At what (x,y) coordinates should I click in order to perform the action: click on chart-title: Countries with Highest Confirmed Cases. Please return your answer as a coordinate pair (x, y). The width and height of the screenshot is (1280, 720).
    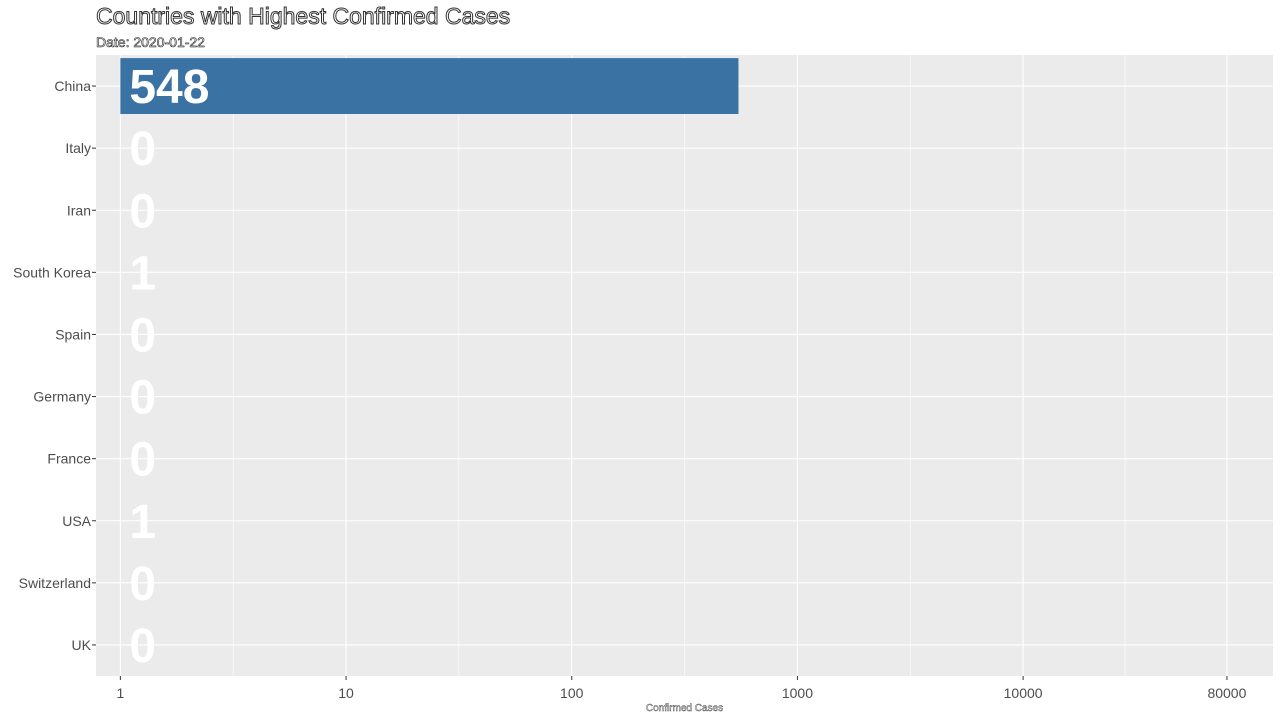
    Looking at the image, I should click on (303, 16).